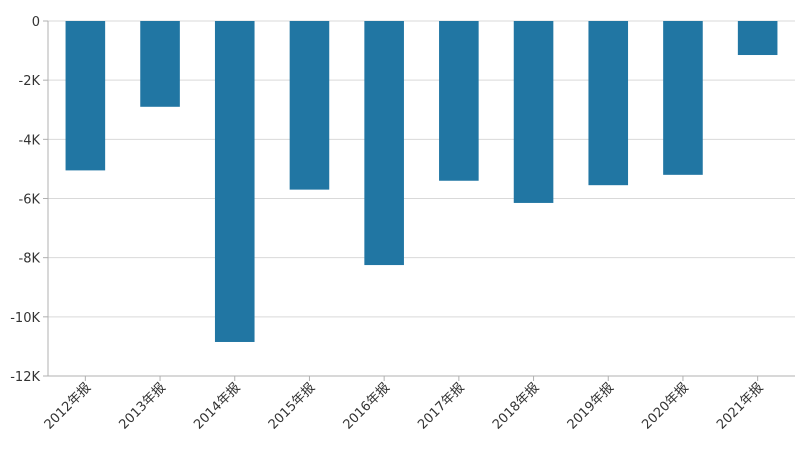 This screenshot has height=463, width=811. What do you see at coordinates (30, 140) in the screenshot?
I see `y-tick-label: -4K` at bounding box center [30, 140].